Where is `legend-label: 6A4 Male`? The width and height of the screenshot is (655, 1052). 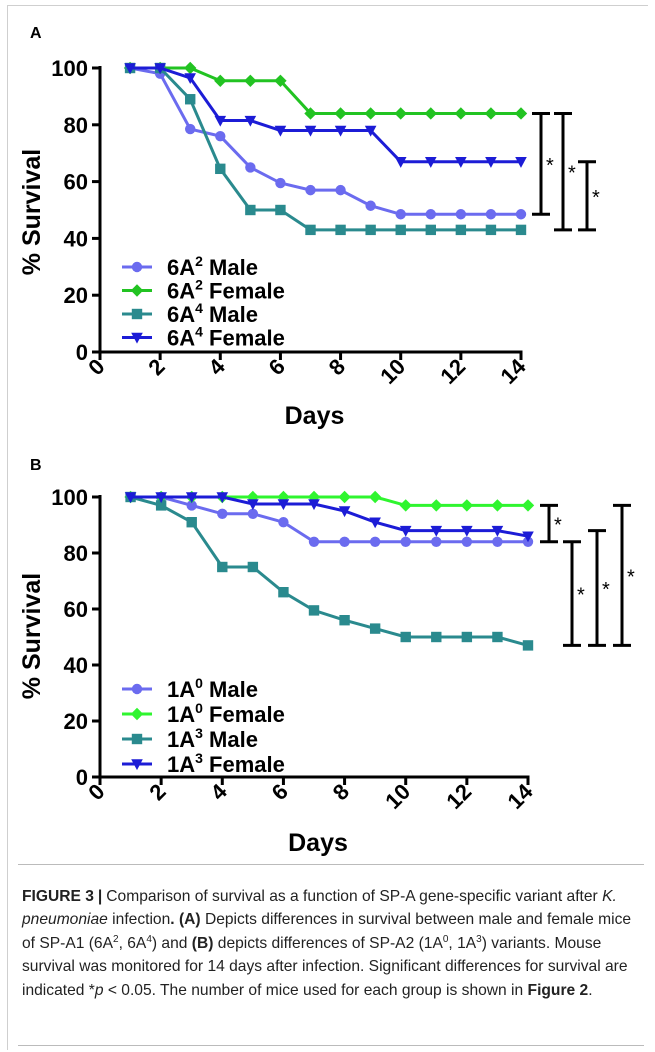
legend-label: 6A4 Male is located at coordinates (212, 313).